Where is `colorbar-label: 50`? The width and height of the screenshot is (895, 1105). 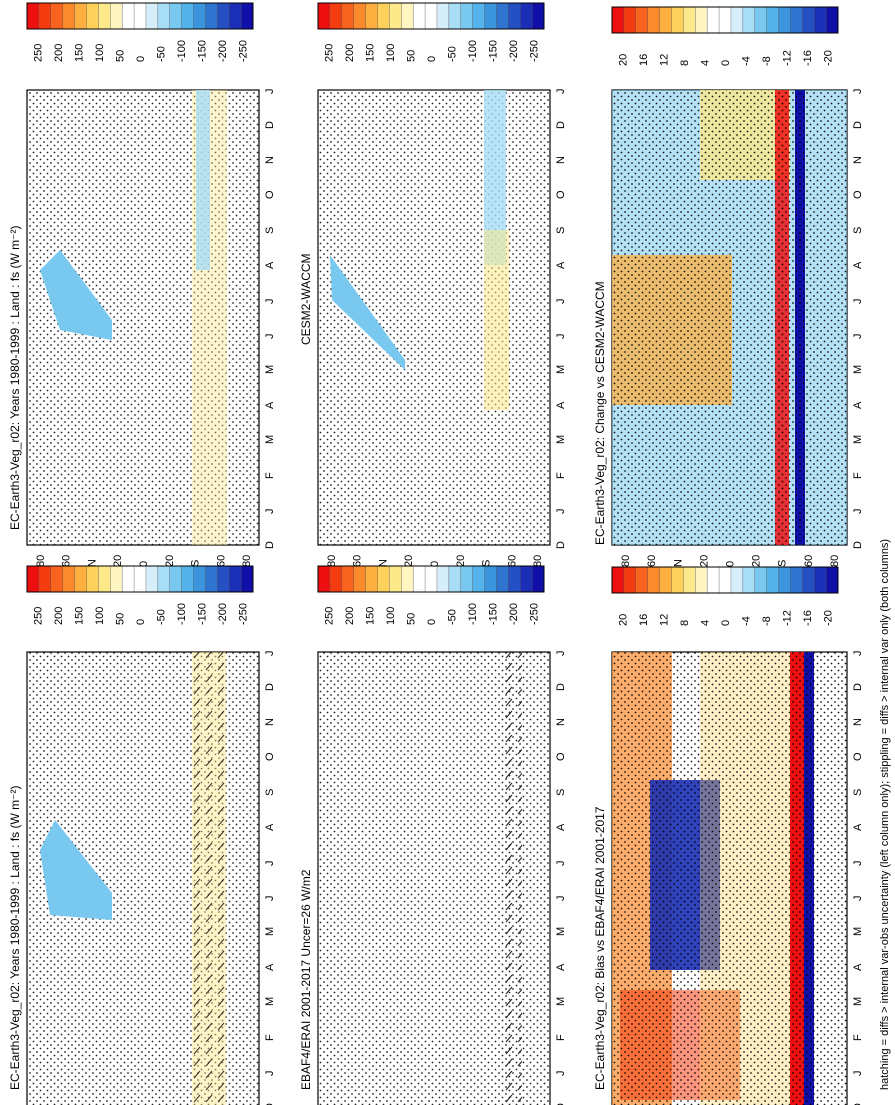 colorbar-label: 50 is located at coordinates (411, 619).